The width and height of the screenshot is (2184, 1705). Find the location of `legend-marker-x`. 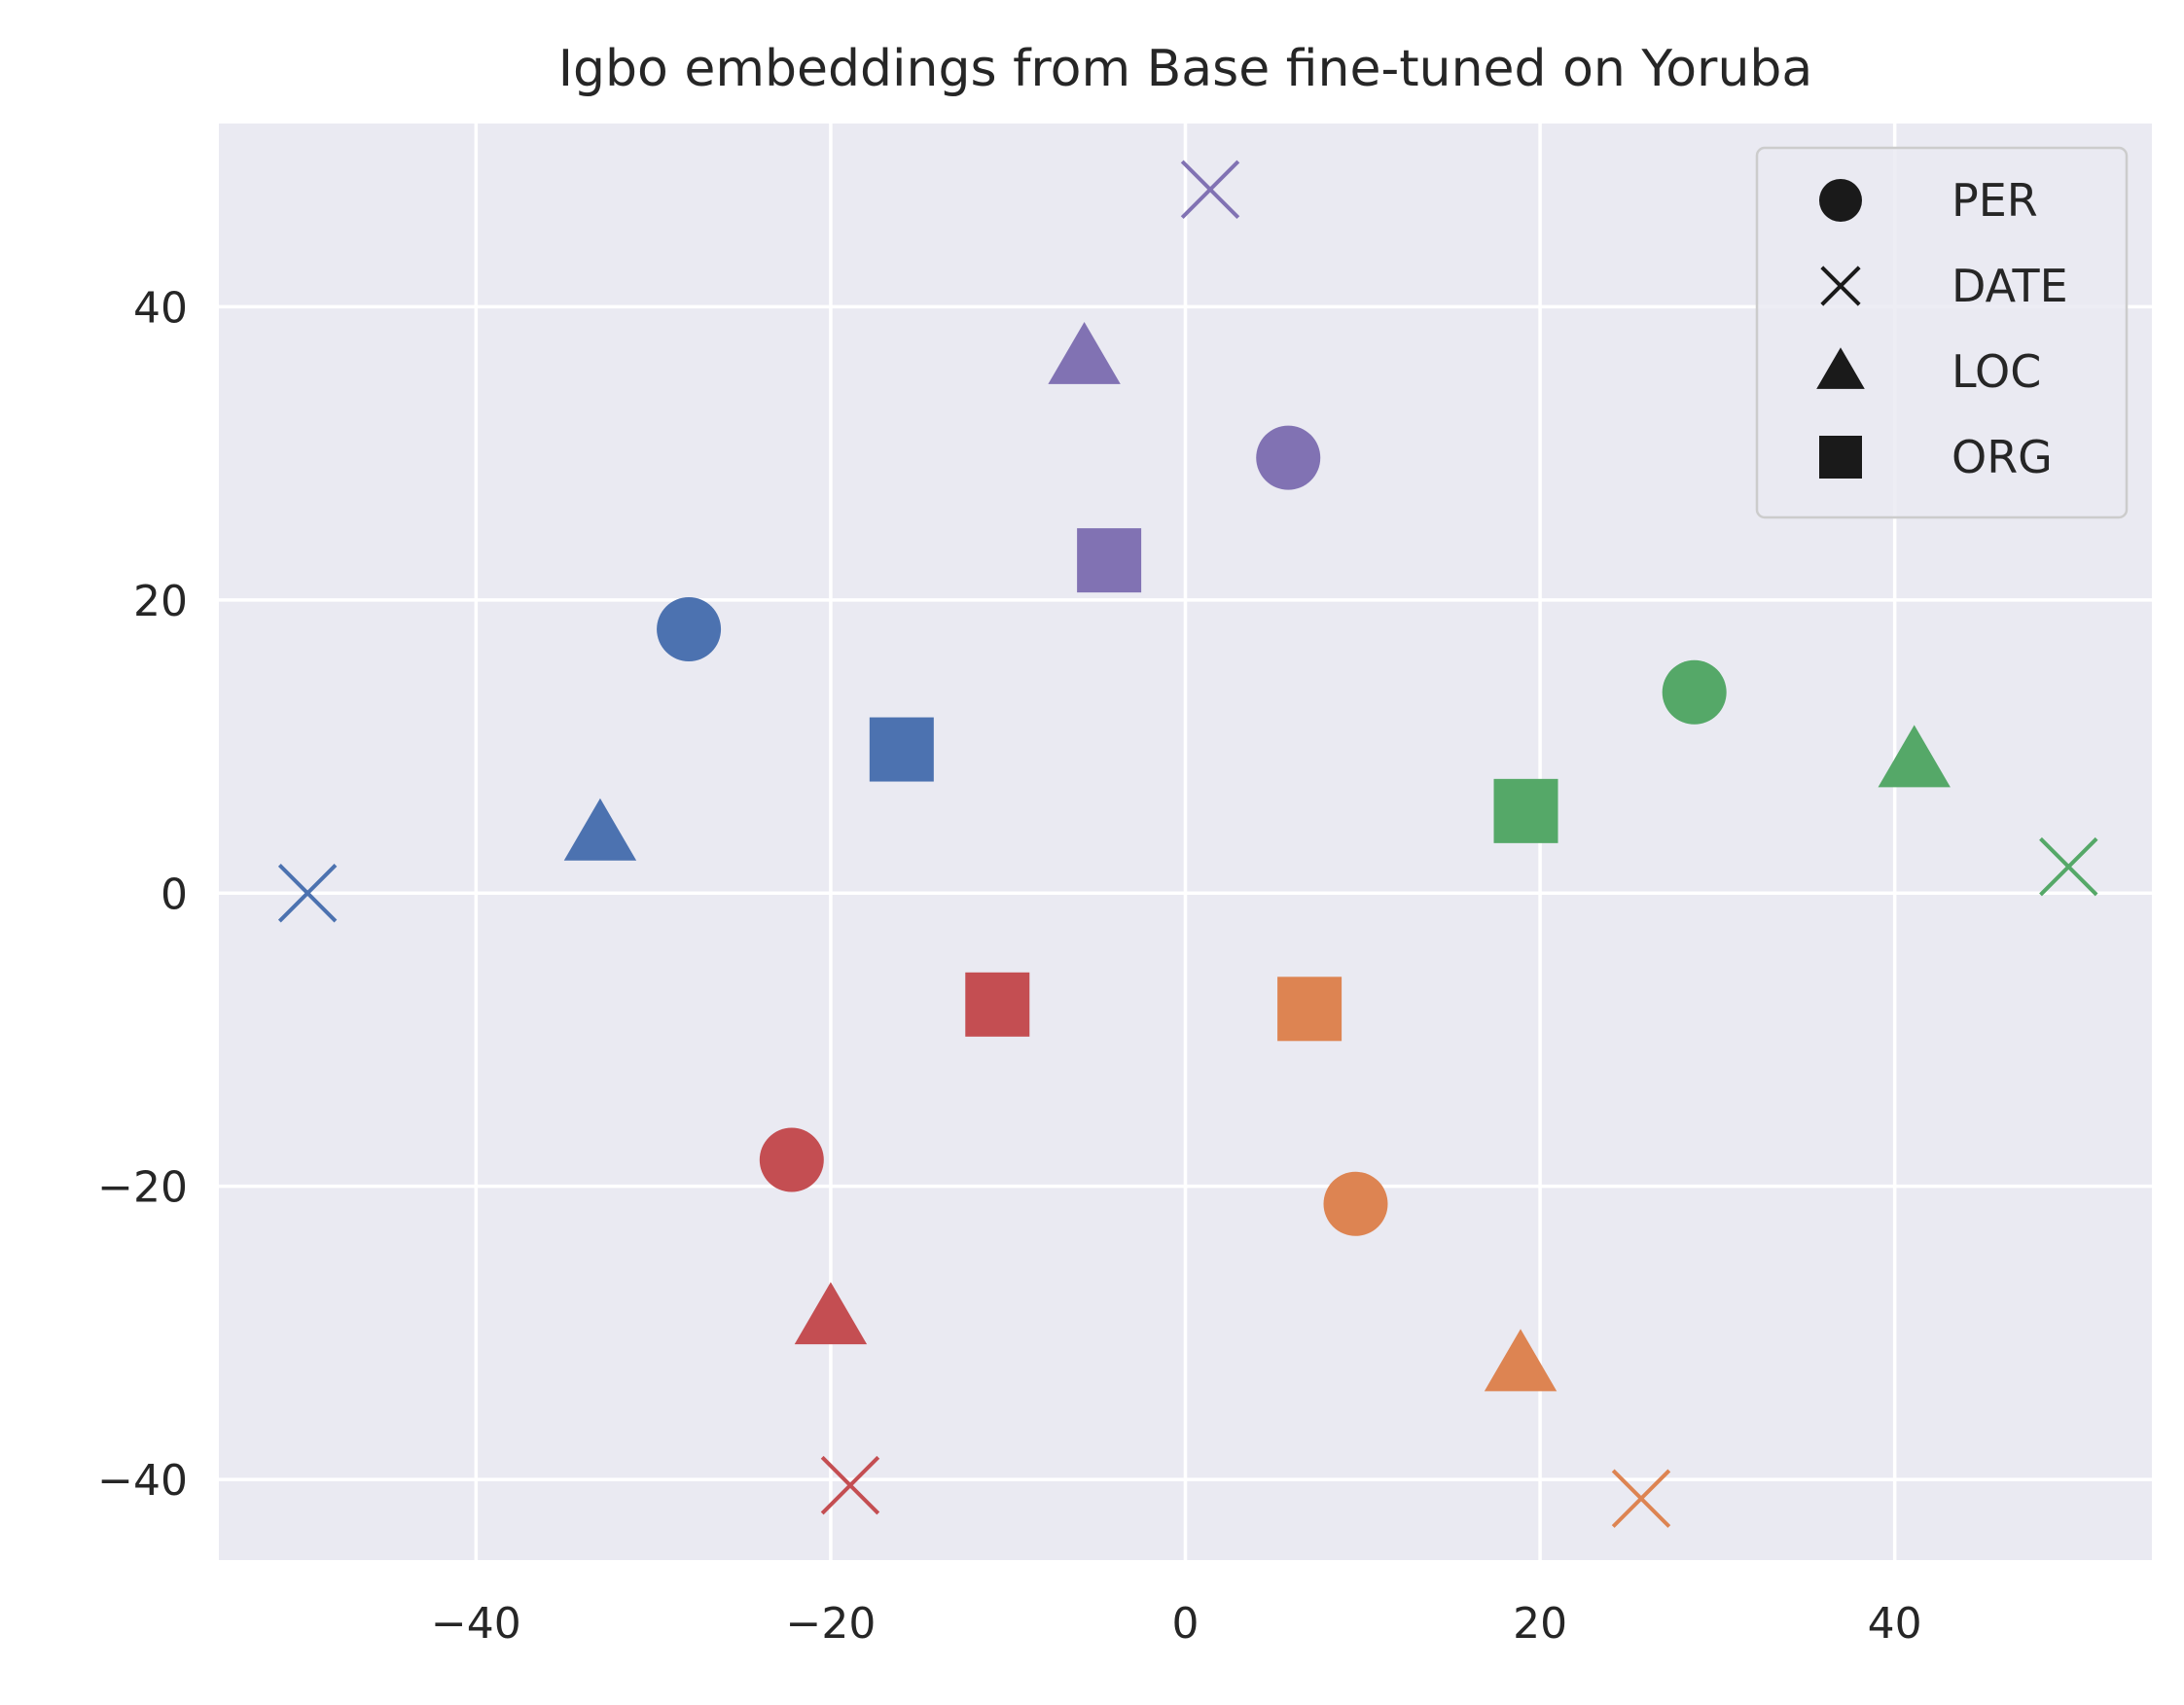

legend-marker-x is located at coordinates (1840, 286).